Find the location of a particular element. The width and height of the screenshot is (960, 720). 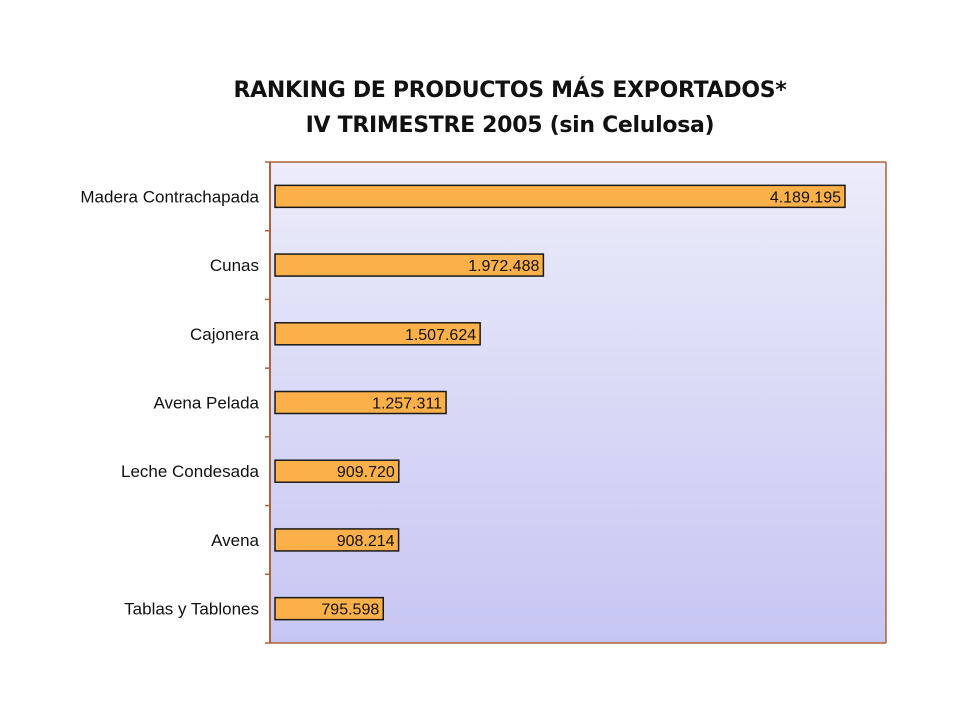

category-label: Avena Pelada is located at coordinates (206, 403).